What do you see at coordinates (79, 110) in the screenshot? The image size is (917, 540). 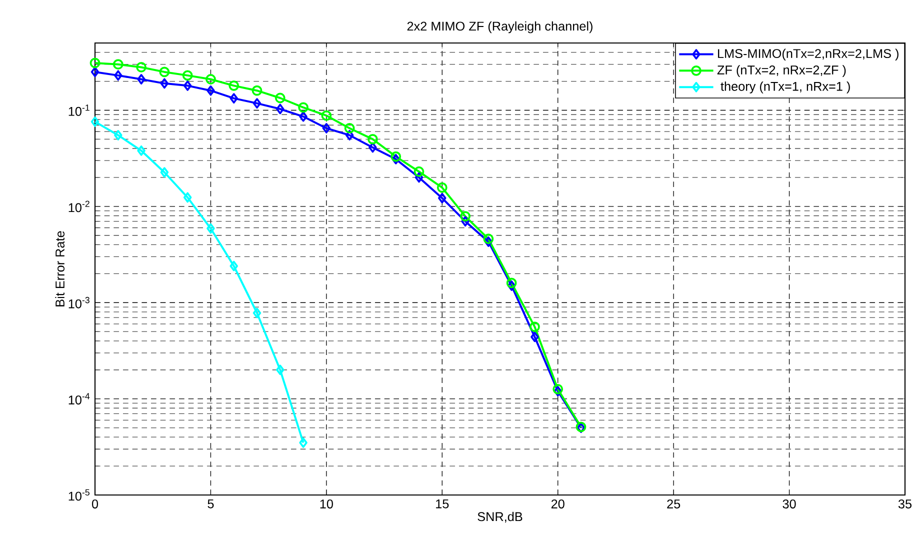 I see `y-tick-label: 10$^{-1}$` at bounding box center [79, 110].